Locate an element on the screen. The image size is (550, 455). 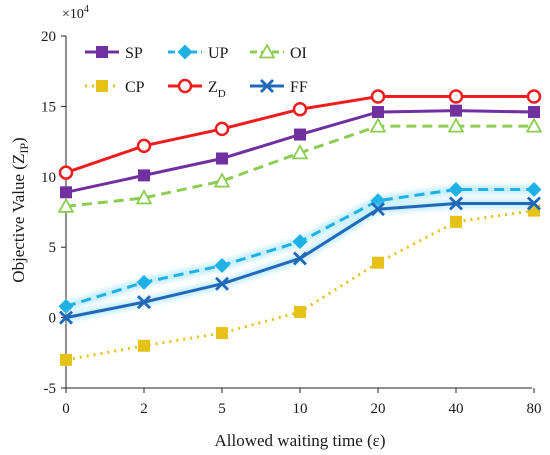
y-tick-label: 15 is located at coordinates (48, 107).